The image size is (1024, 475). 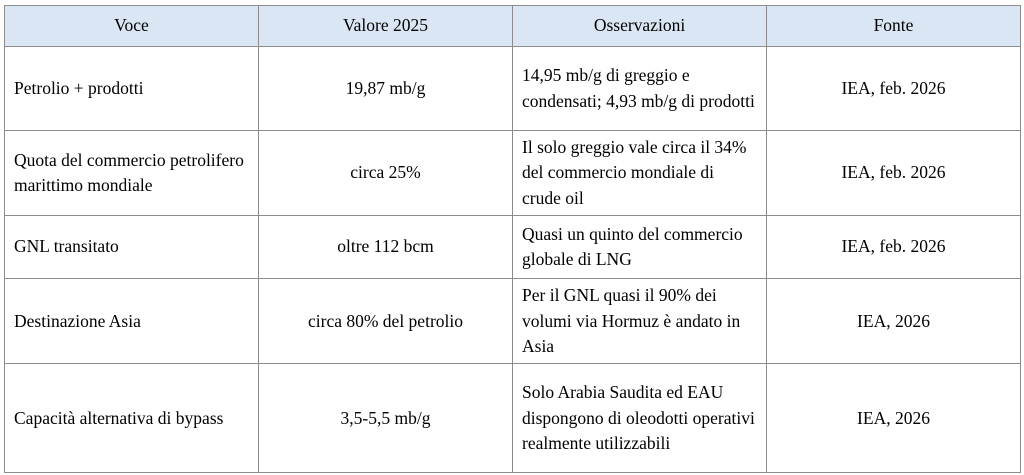 What do you see at coordinates (131, 321) in the screenshot?
I see `cell-voce: Destinazione Asia` at bounding box center [131, 321].